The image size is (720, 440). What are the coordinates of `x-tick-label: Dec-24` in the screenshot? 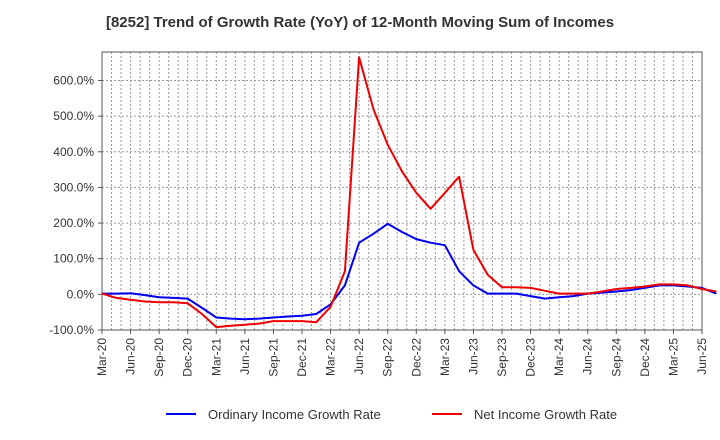 It's located at (645, 357).